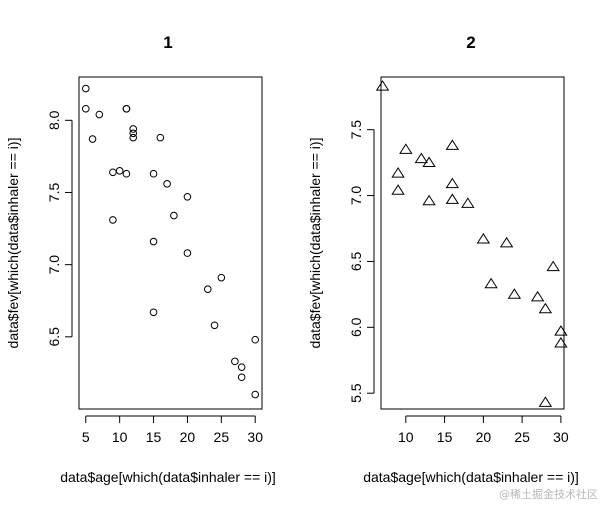 The image size is (604, 506). Describe the element at coordinates (356, 130) in the screenshot. I see `panel-2-y-tick-label: 7.5` at that location.